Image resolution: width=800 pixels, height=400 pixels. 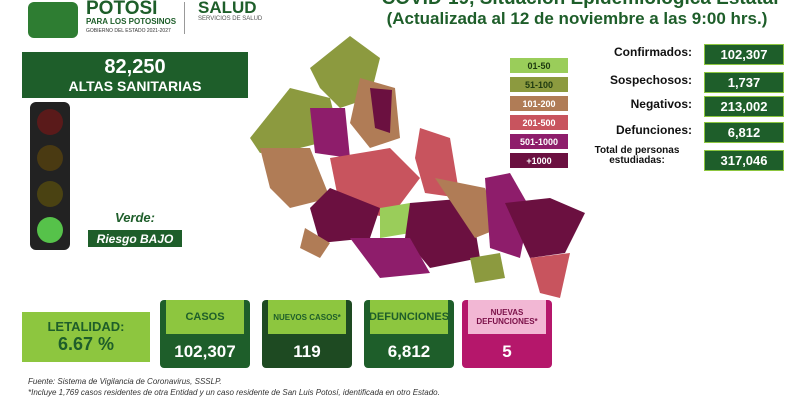 I want to click on logo-name: POTOSÍ, so click(x=122, y=9).